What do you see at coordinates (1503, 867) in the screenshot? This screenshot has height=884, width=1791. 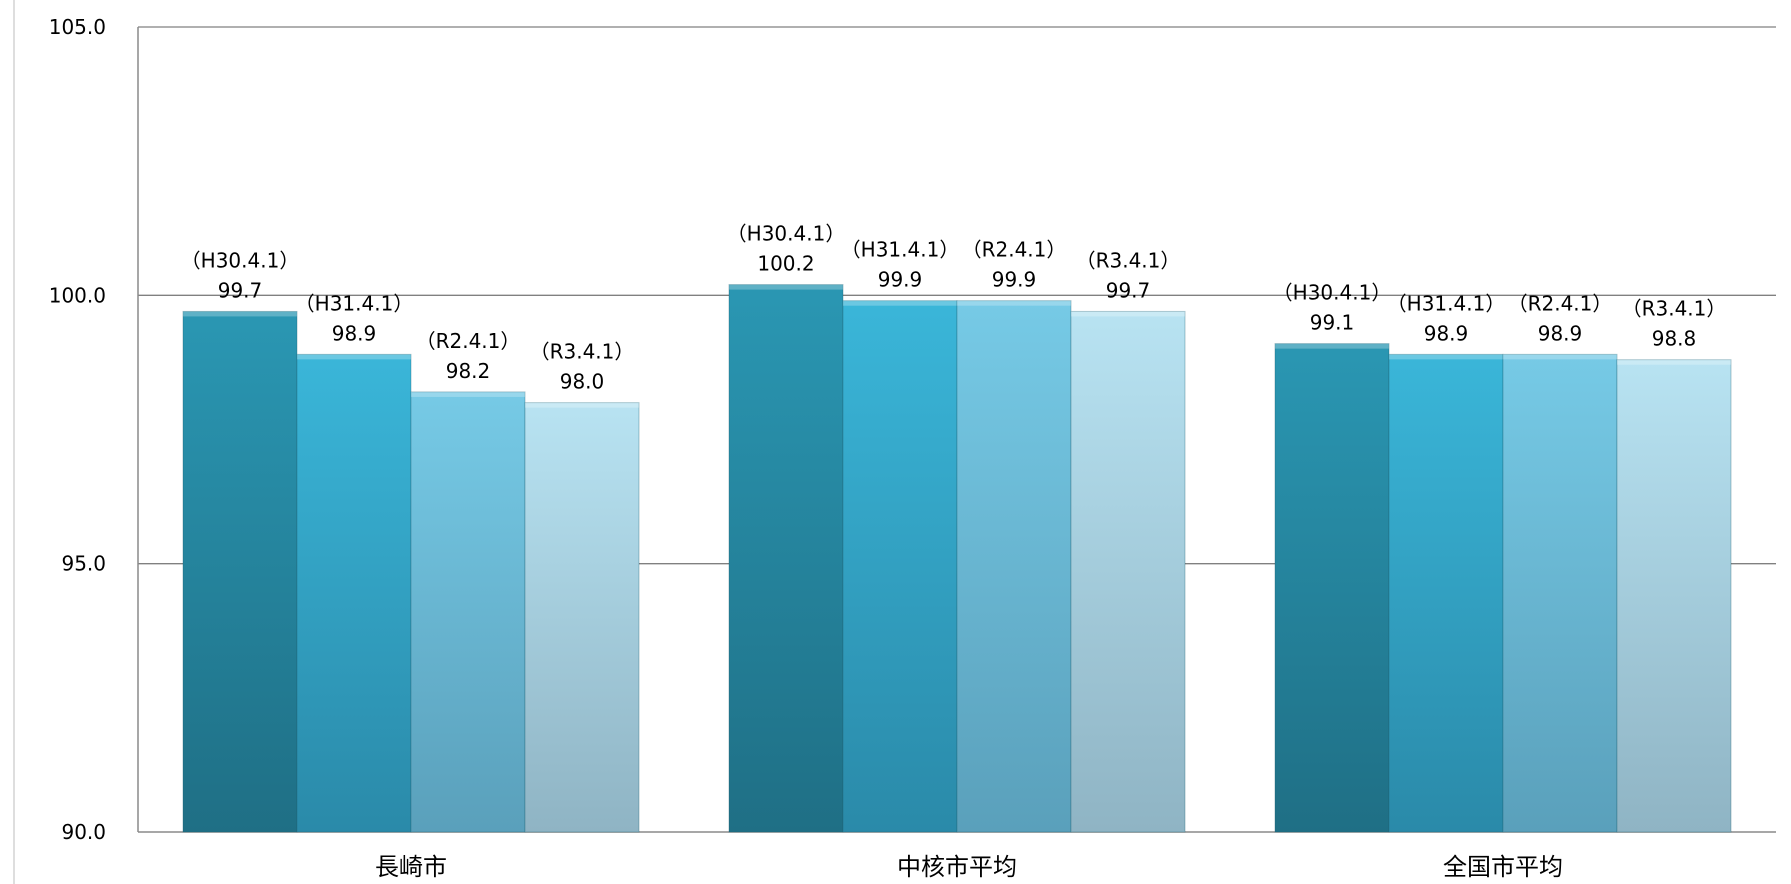 I see `x-category-label: 全国市平均` at bounding box center [1503, 867].